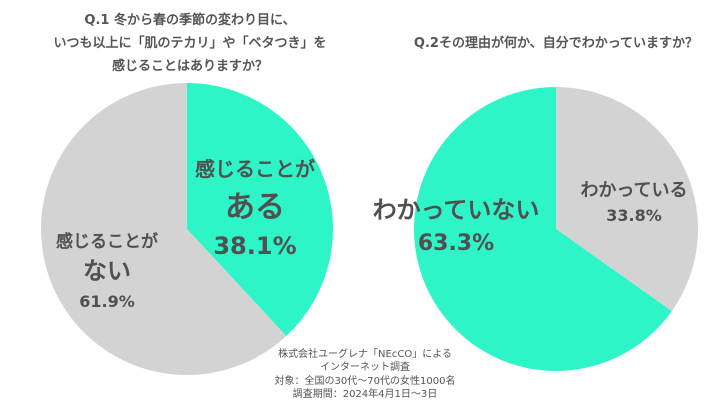 Image resolution: width=720 pixels, height=412 pixels. I want to click on q2-slice-wakatteiru, so click(627, 199).